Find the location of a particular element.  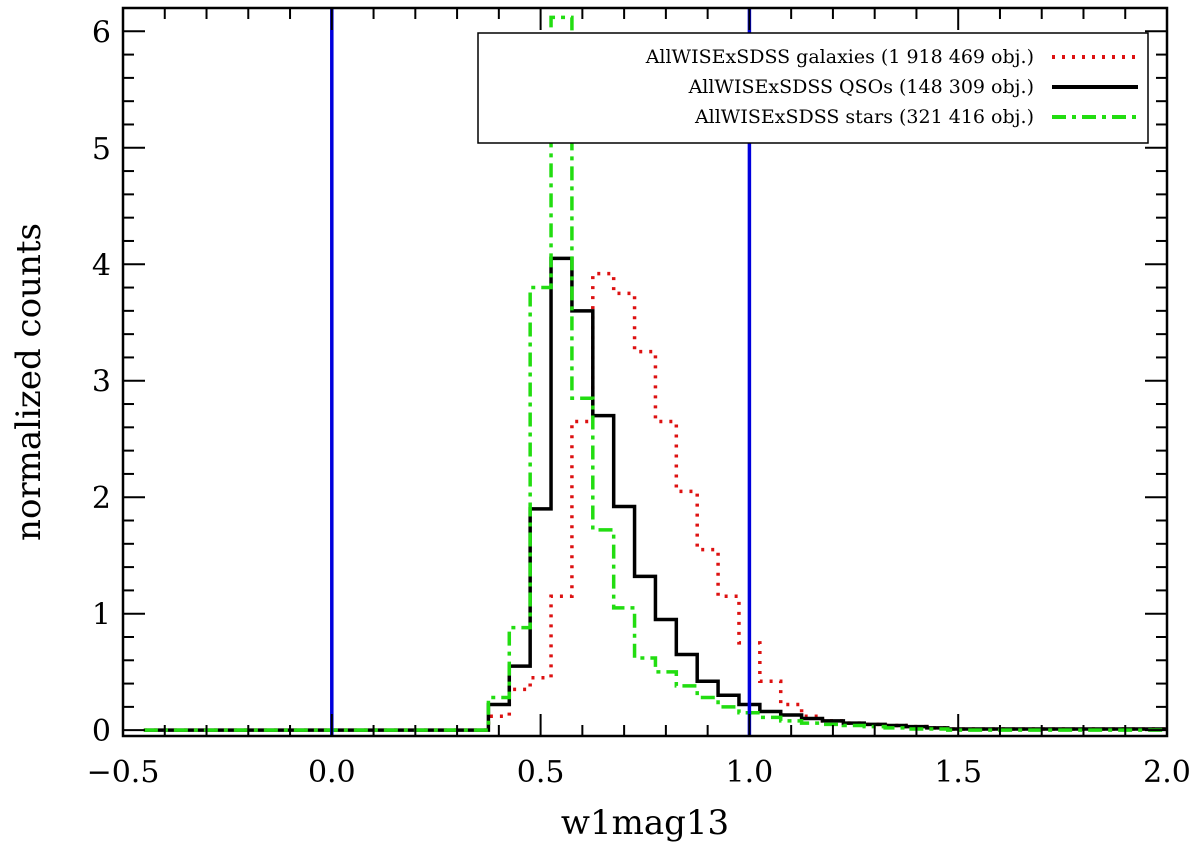

legend-label-1: AllWISExSDSS QSOs (148 309 obj.) is located at coordinates (861, 87).